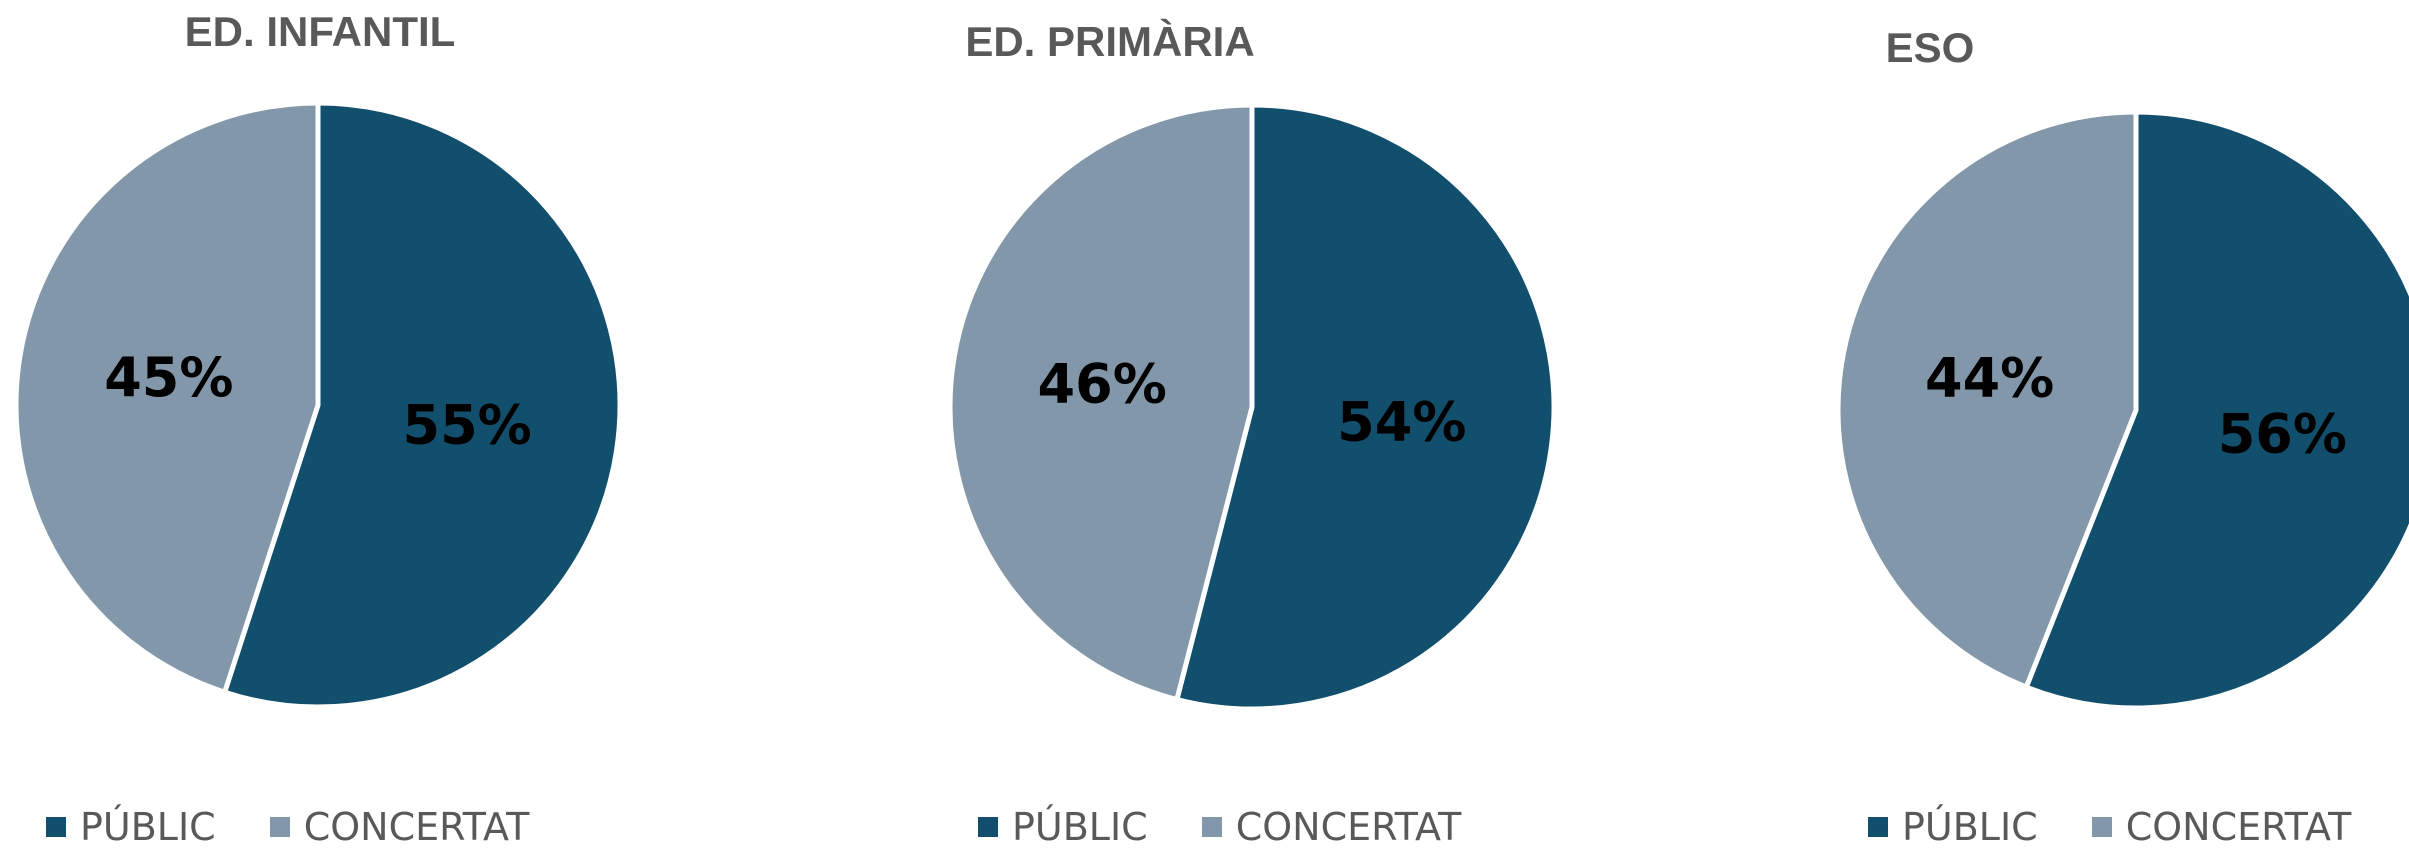  What do you see at coordinates (1401, 422) in the screenshot?
I see `slice-public-label: 54%` at bounding box center [1401, 422].